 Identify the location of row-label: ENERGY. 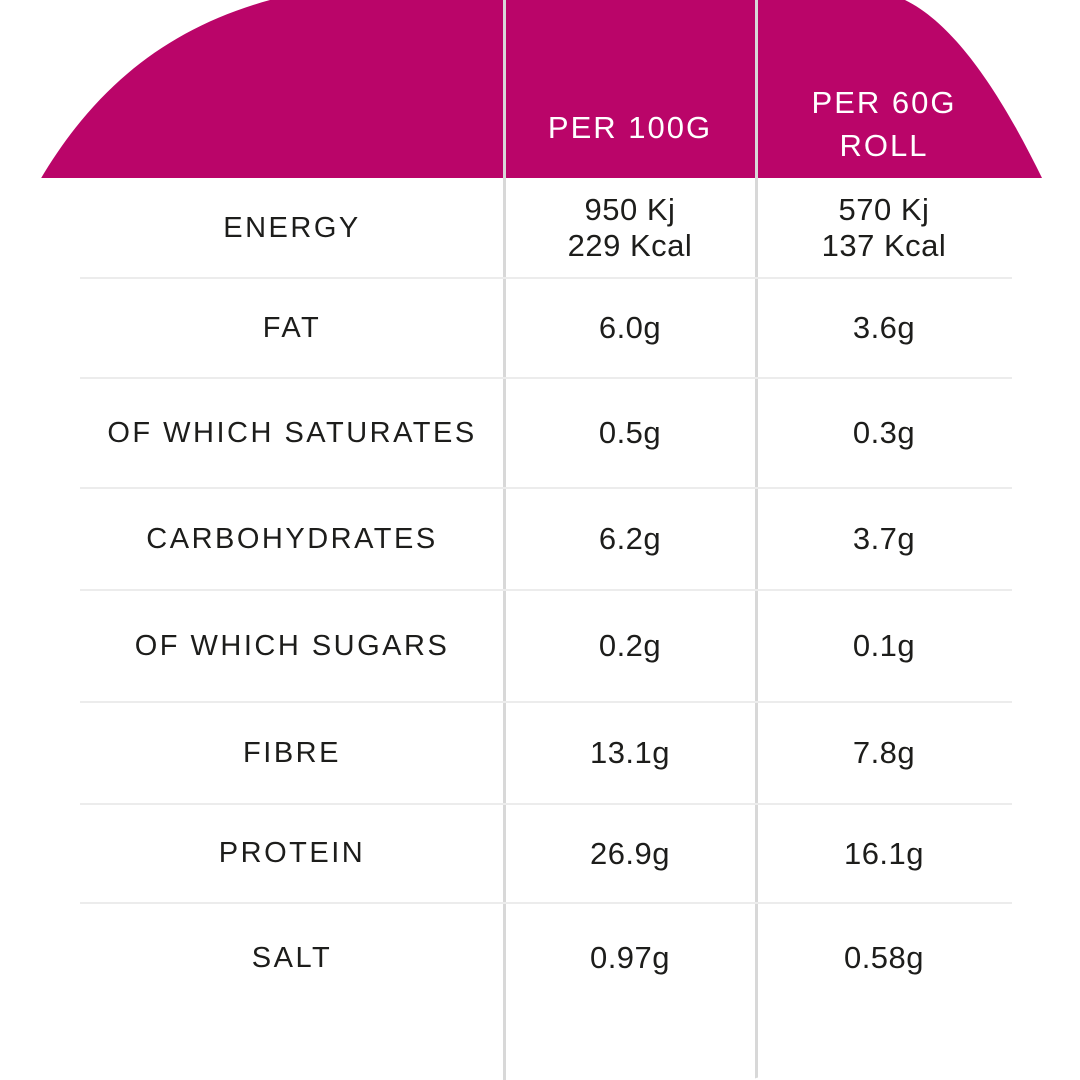
(292, 227).